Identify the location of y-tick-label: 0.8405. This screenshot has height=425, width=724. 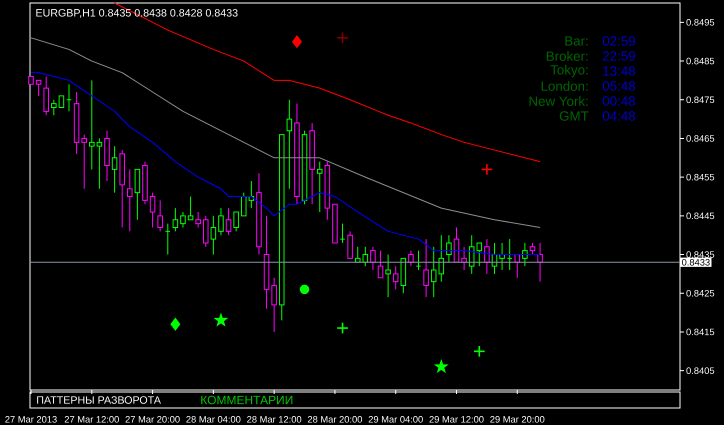
(700, 370).